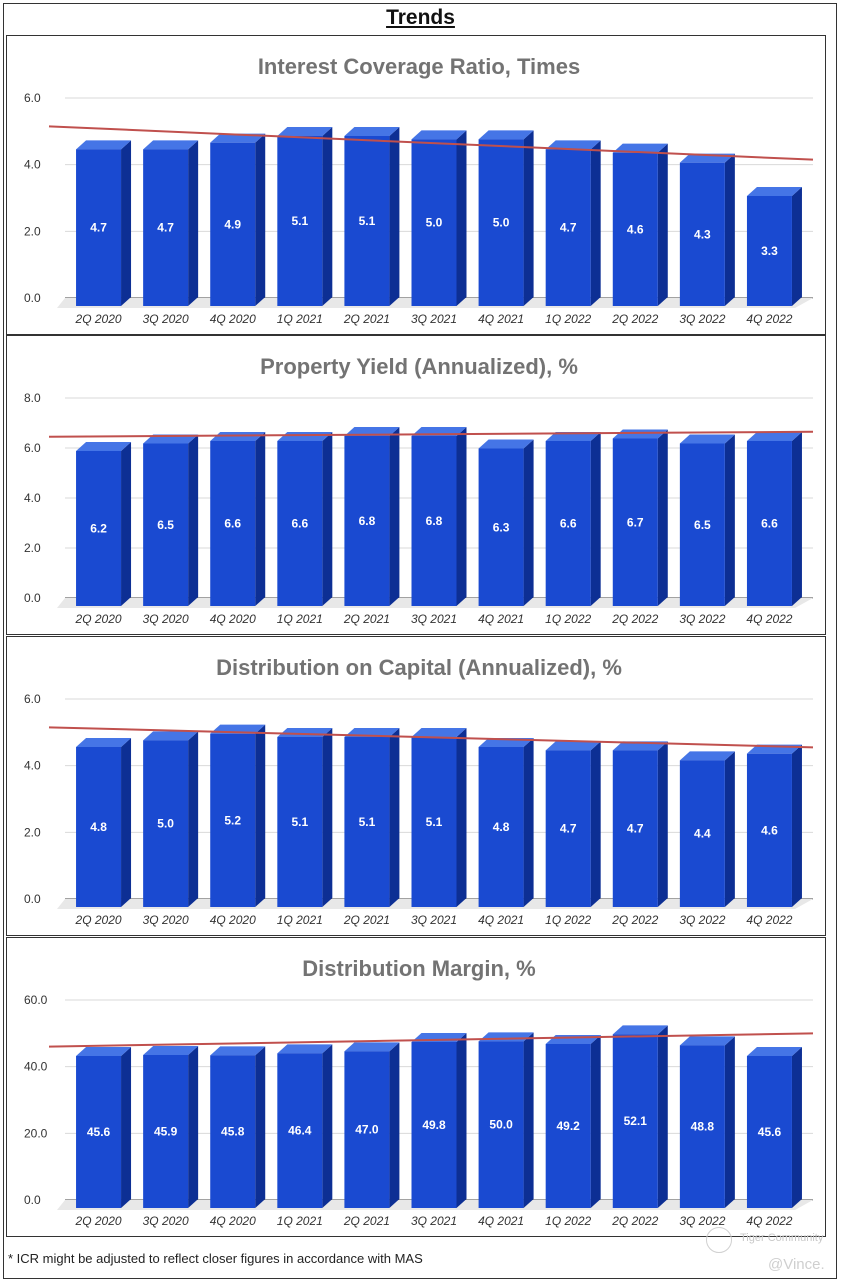  Describe the element at coordinates (702, 619) in the screenshot. I see `x-tick-label: 3Q 2022` at that location.